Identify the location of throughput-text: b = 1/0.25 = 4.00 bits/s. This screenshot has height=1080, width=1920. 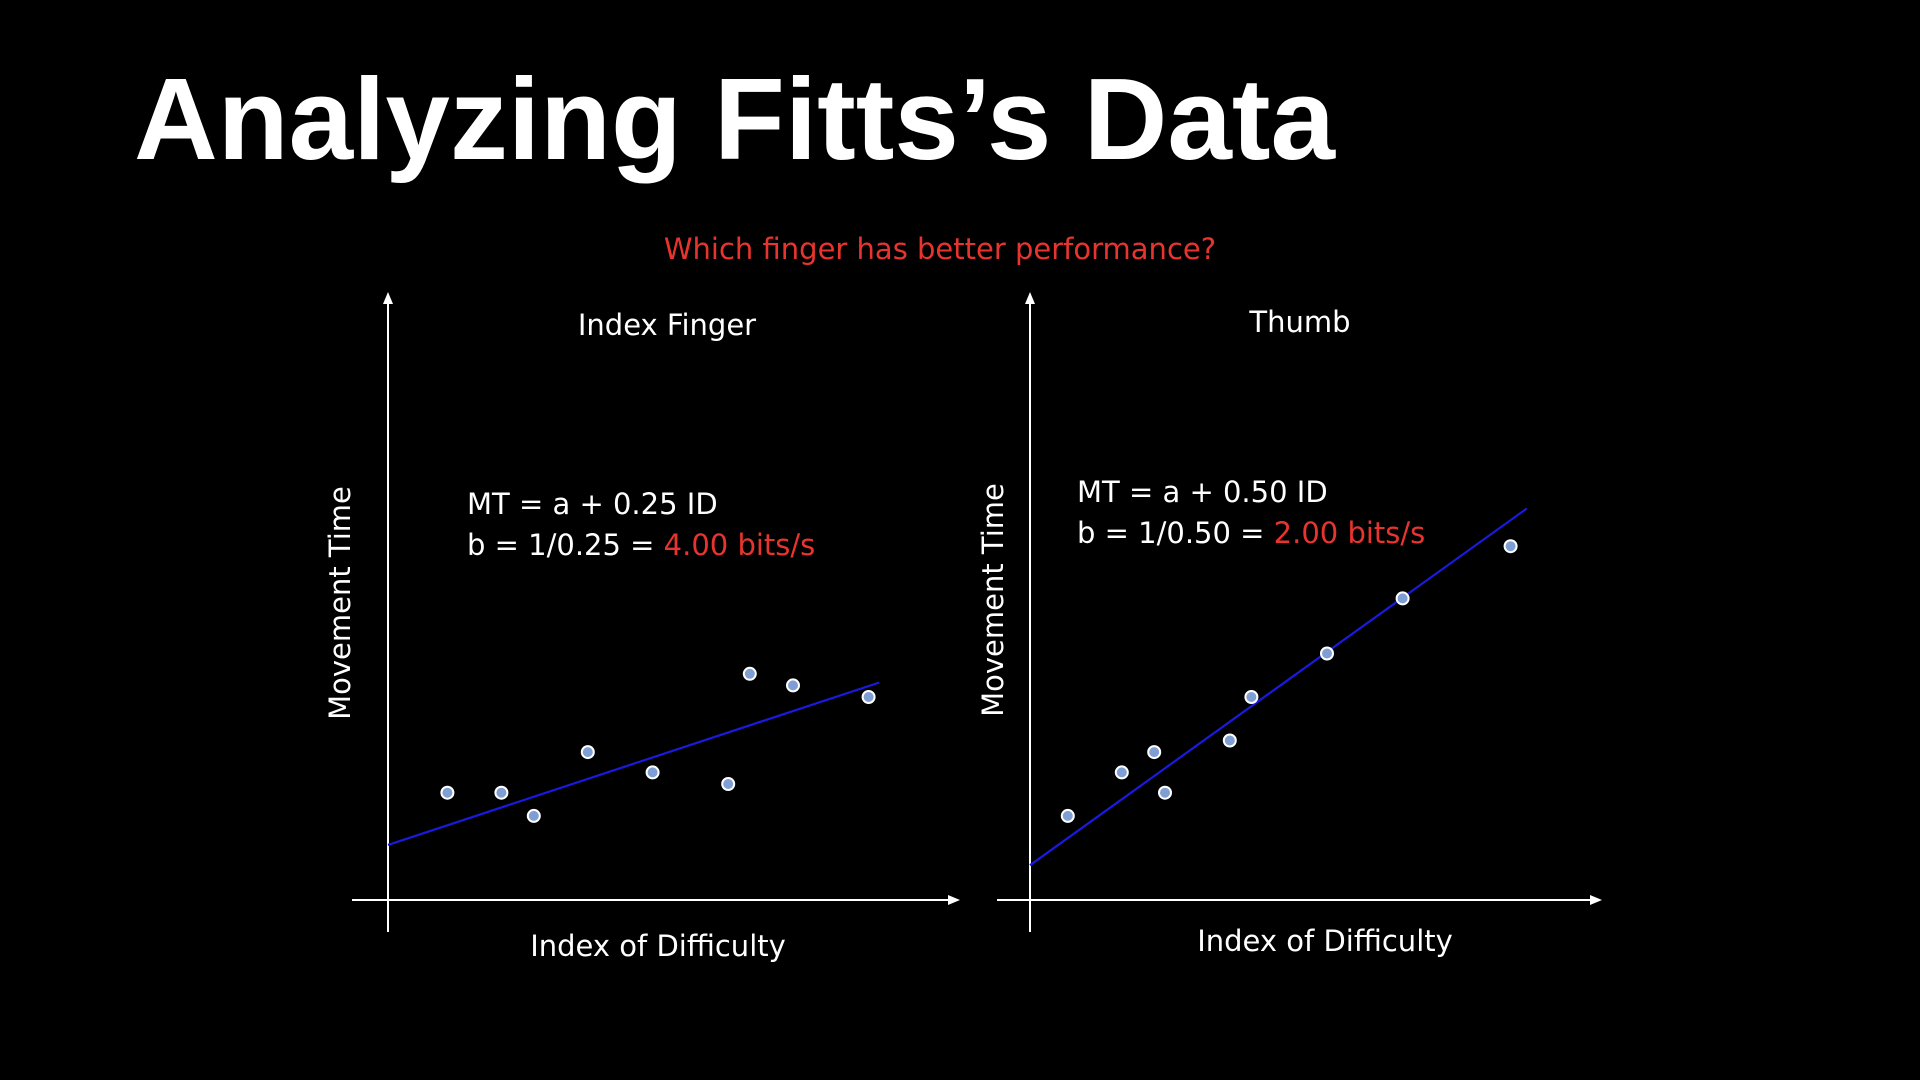
(641, 545).